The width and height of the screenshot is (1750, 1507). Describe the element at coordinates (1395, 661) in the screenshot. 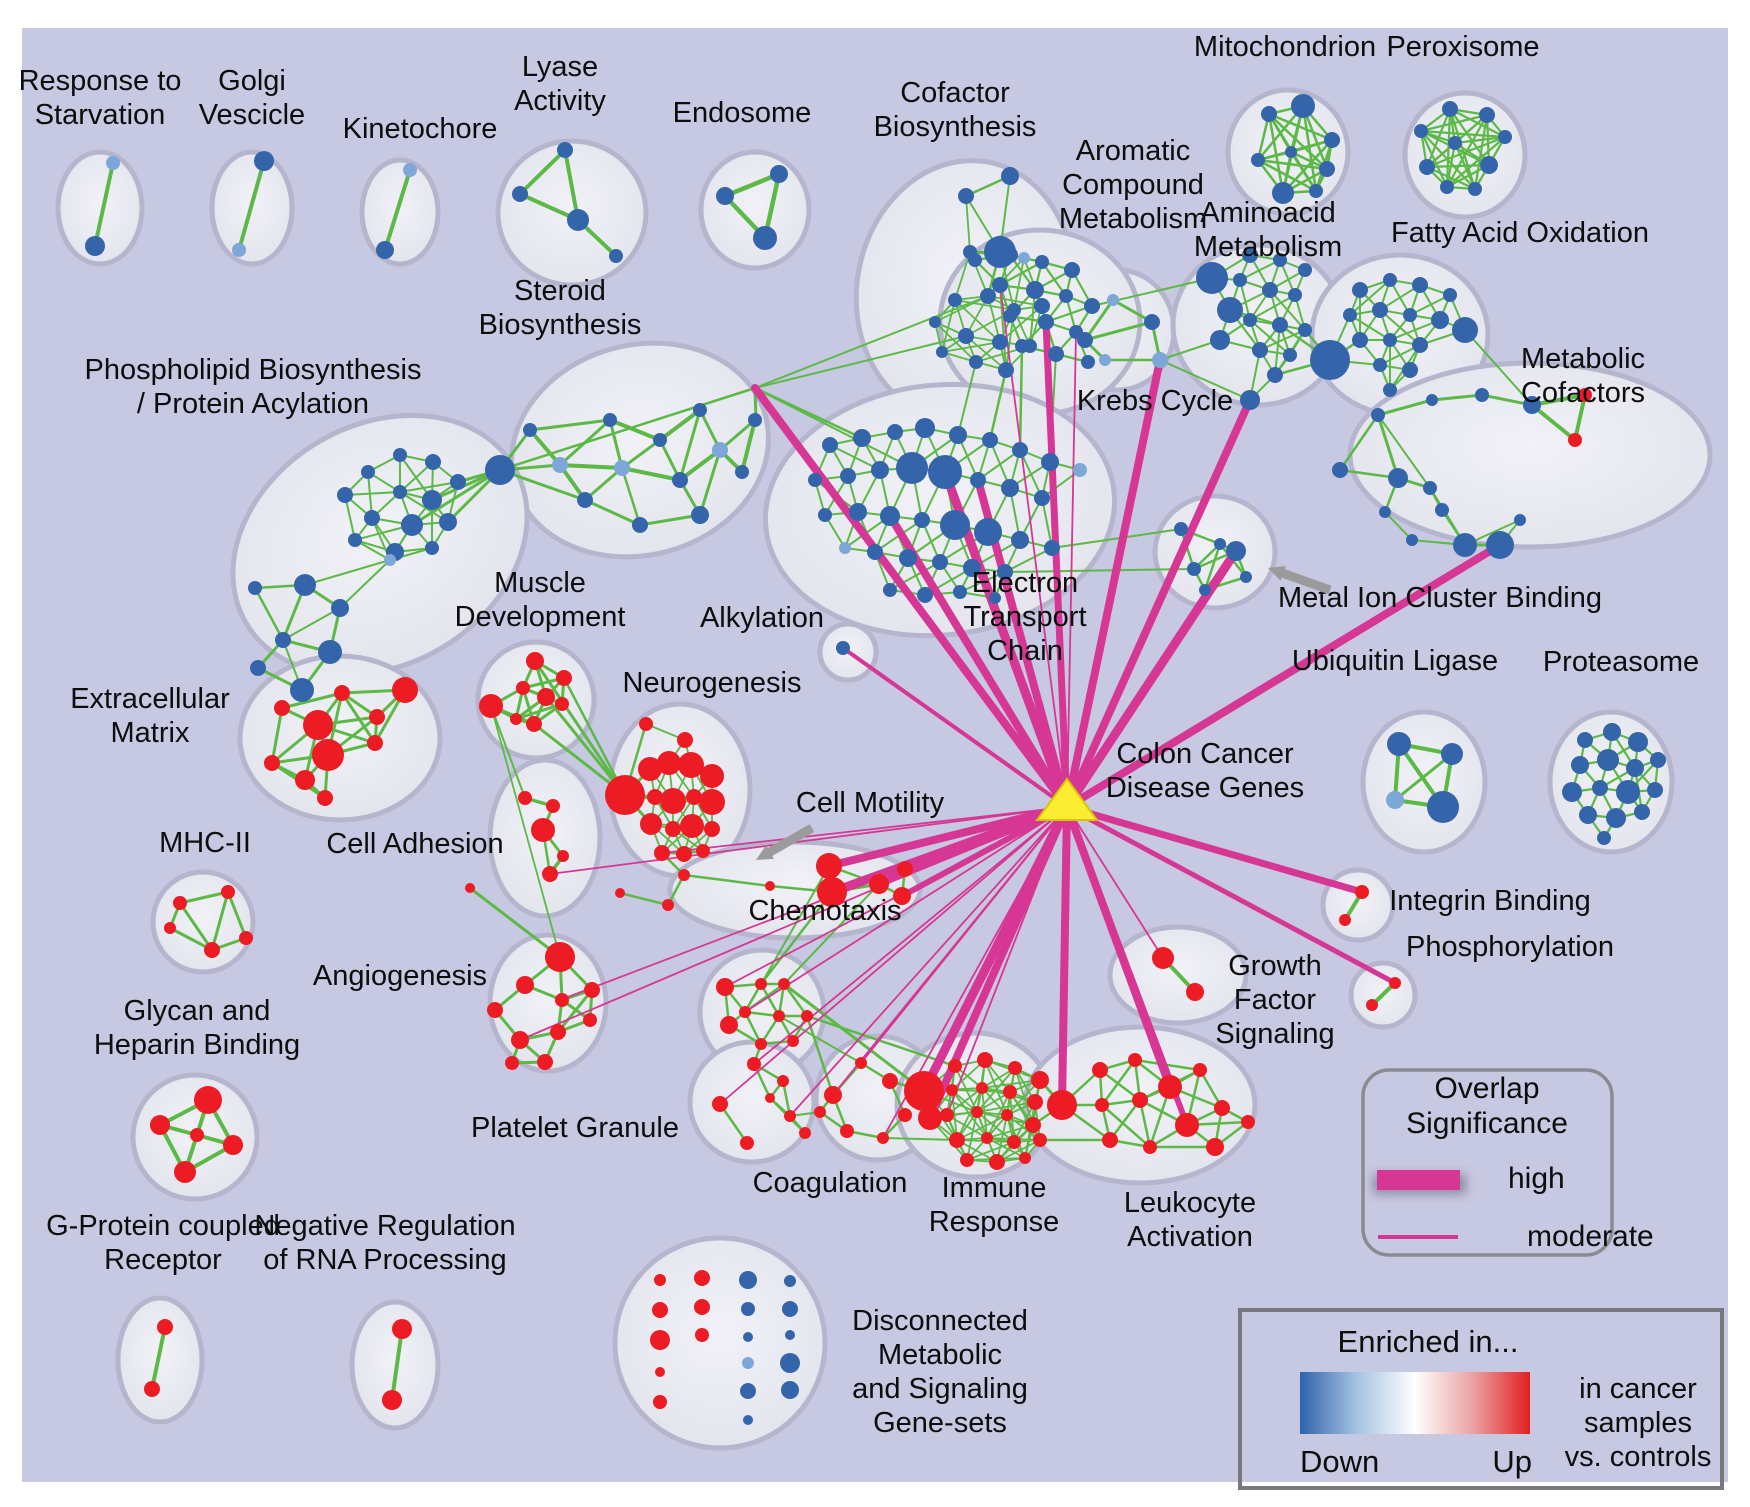

I see `cluster-label: Ubiquitin Ligase` at that location.